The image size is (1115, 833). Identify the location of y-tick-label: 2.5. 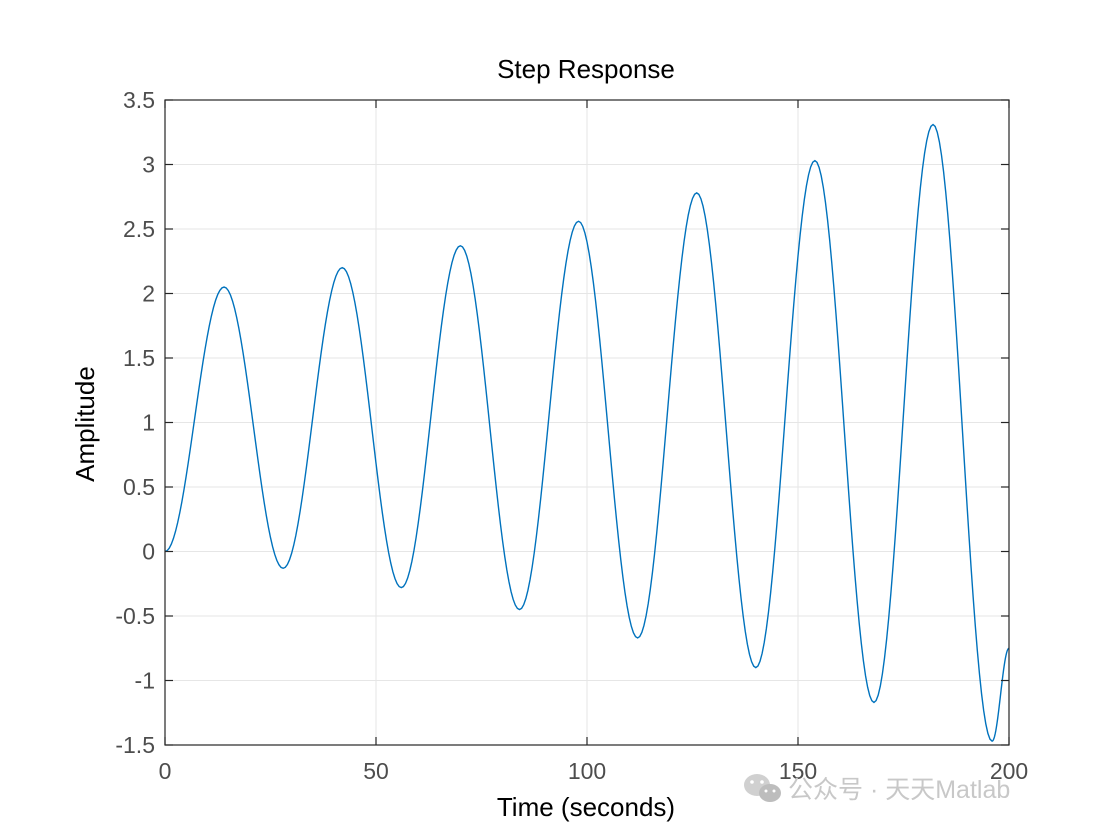
(139, 229).